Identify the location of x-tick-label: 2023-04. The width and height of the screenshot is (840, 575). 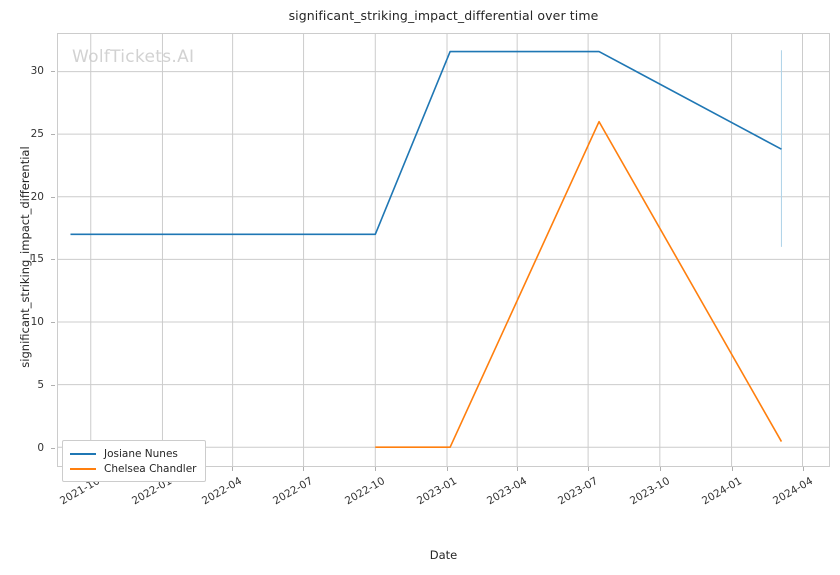
(507, 491).